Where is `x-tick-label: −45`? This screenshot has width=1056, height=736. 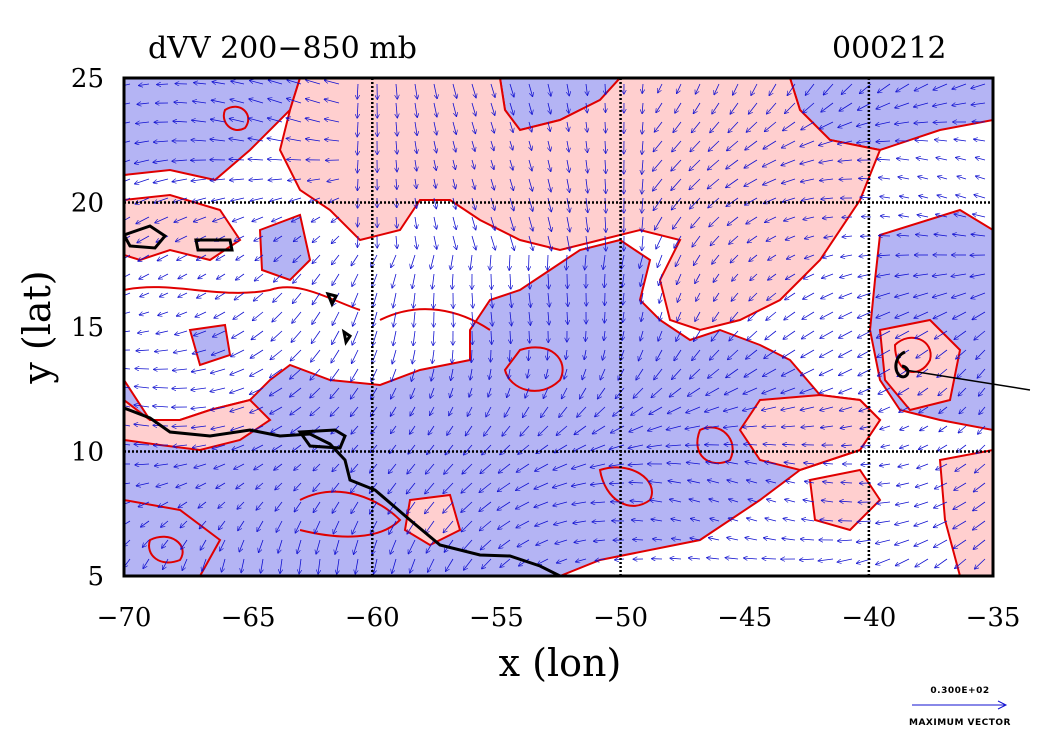
x-tick-label: −45 is located at coordinates (744, 618).